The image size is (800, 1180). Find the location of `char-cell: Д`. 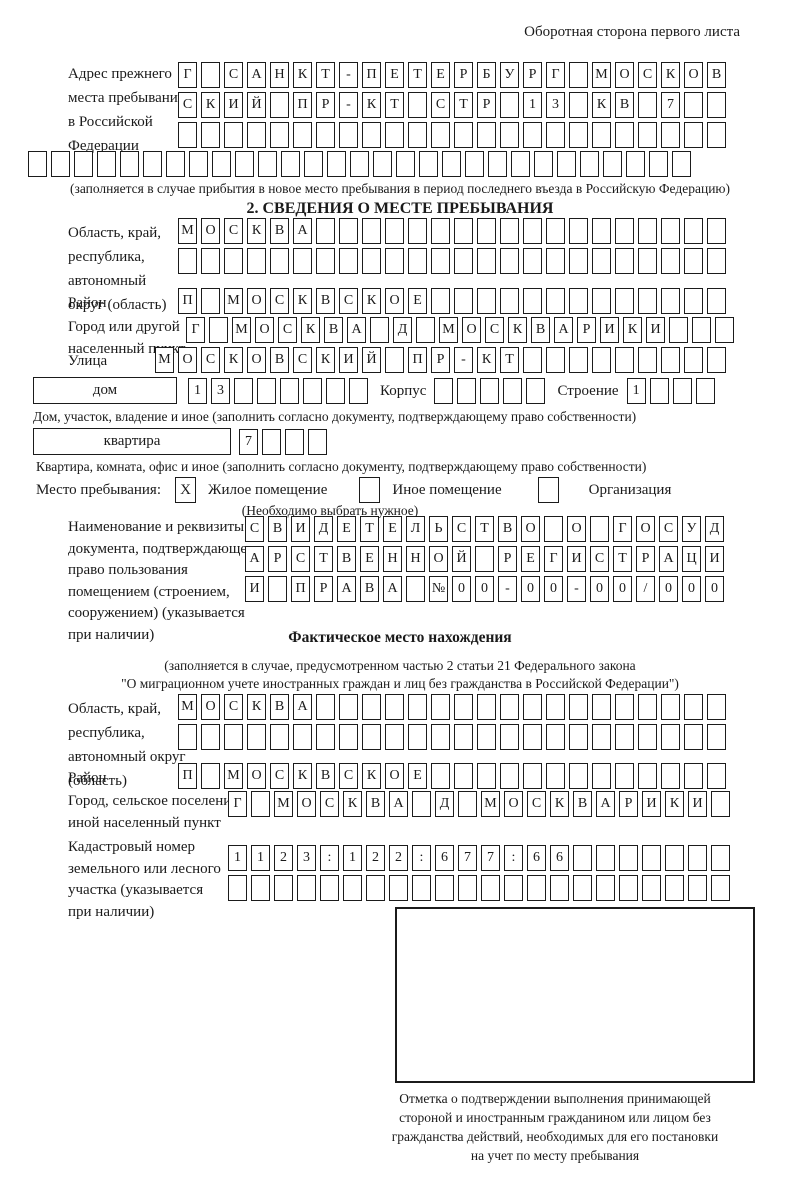

char-cell: Д is located at coordinates (444, 804).